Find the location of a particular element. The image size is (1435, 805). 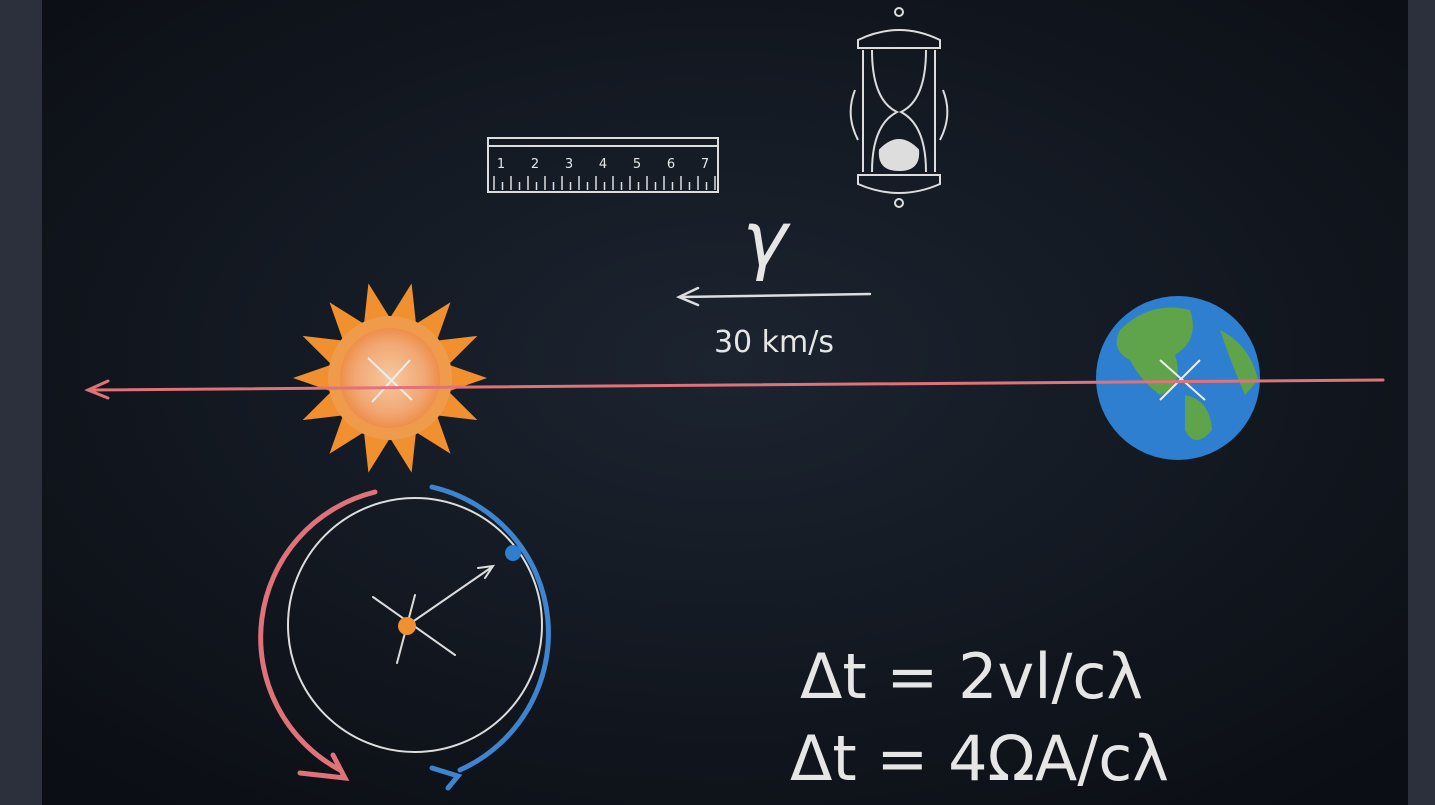

sun is located at coordinates (390, 378).